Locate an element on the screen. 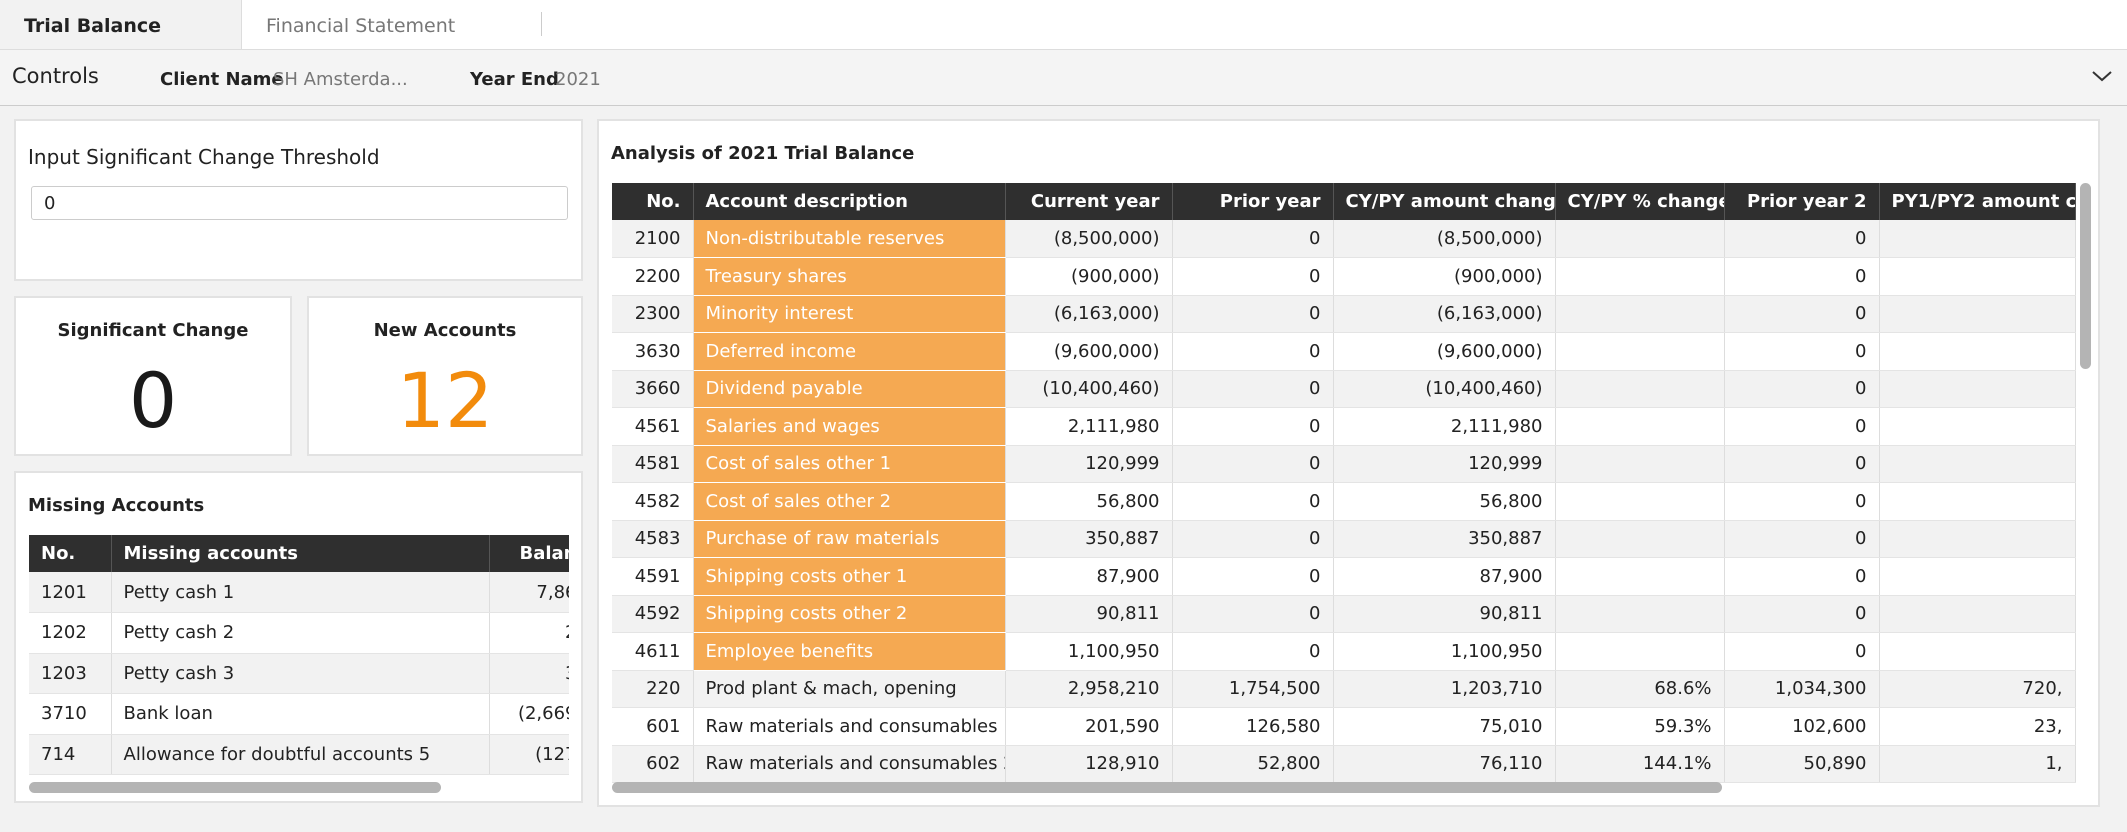 The width and height of the screenshot is (2127, 832). kpi-value: 0 is located at coordinates (153, 400).